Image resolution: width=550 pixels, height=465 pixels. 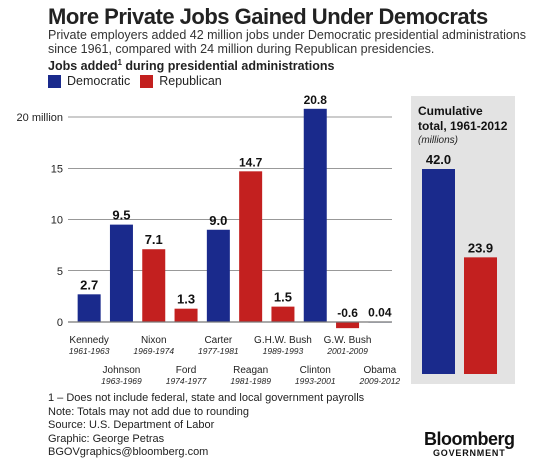 I want to click on bar-g-h-w-bush, so click(x=283, y=314).